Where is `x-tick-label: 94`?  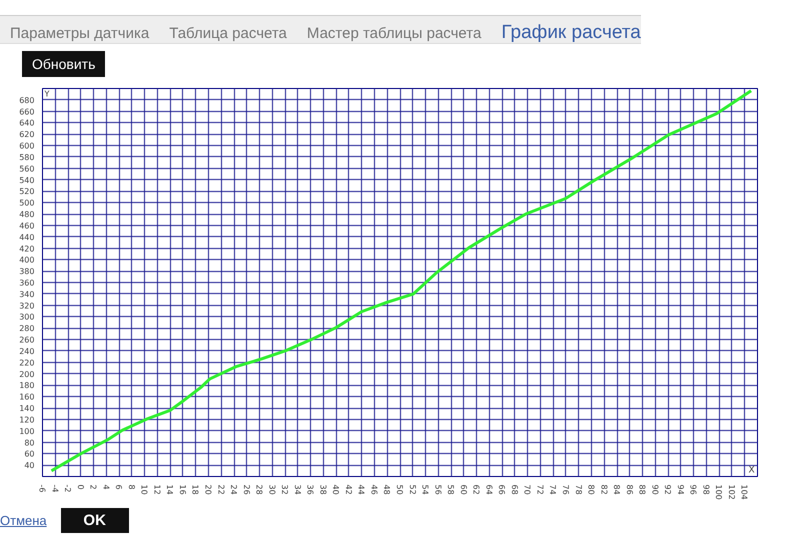
x-tick-label: 94 is located at coordinates (680, 489).